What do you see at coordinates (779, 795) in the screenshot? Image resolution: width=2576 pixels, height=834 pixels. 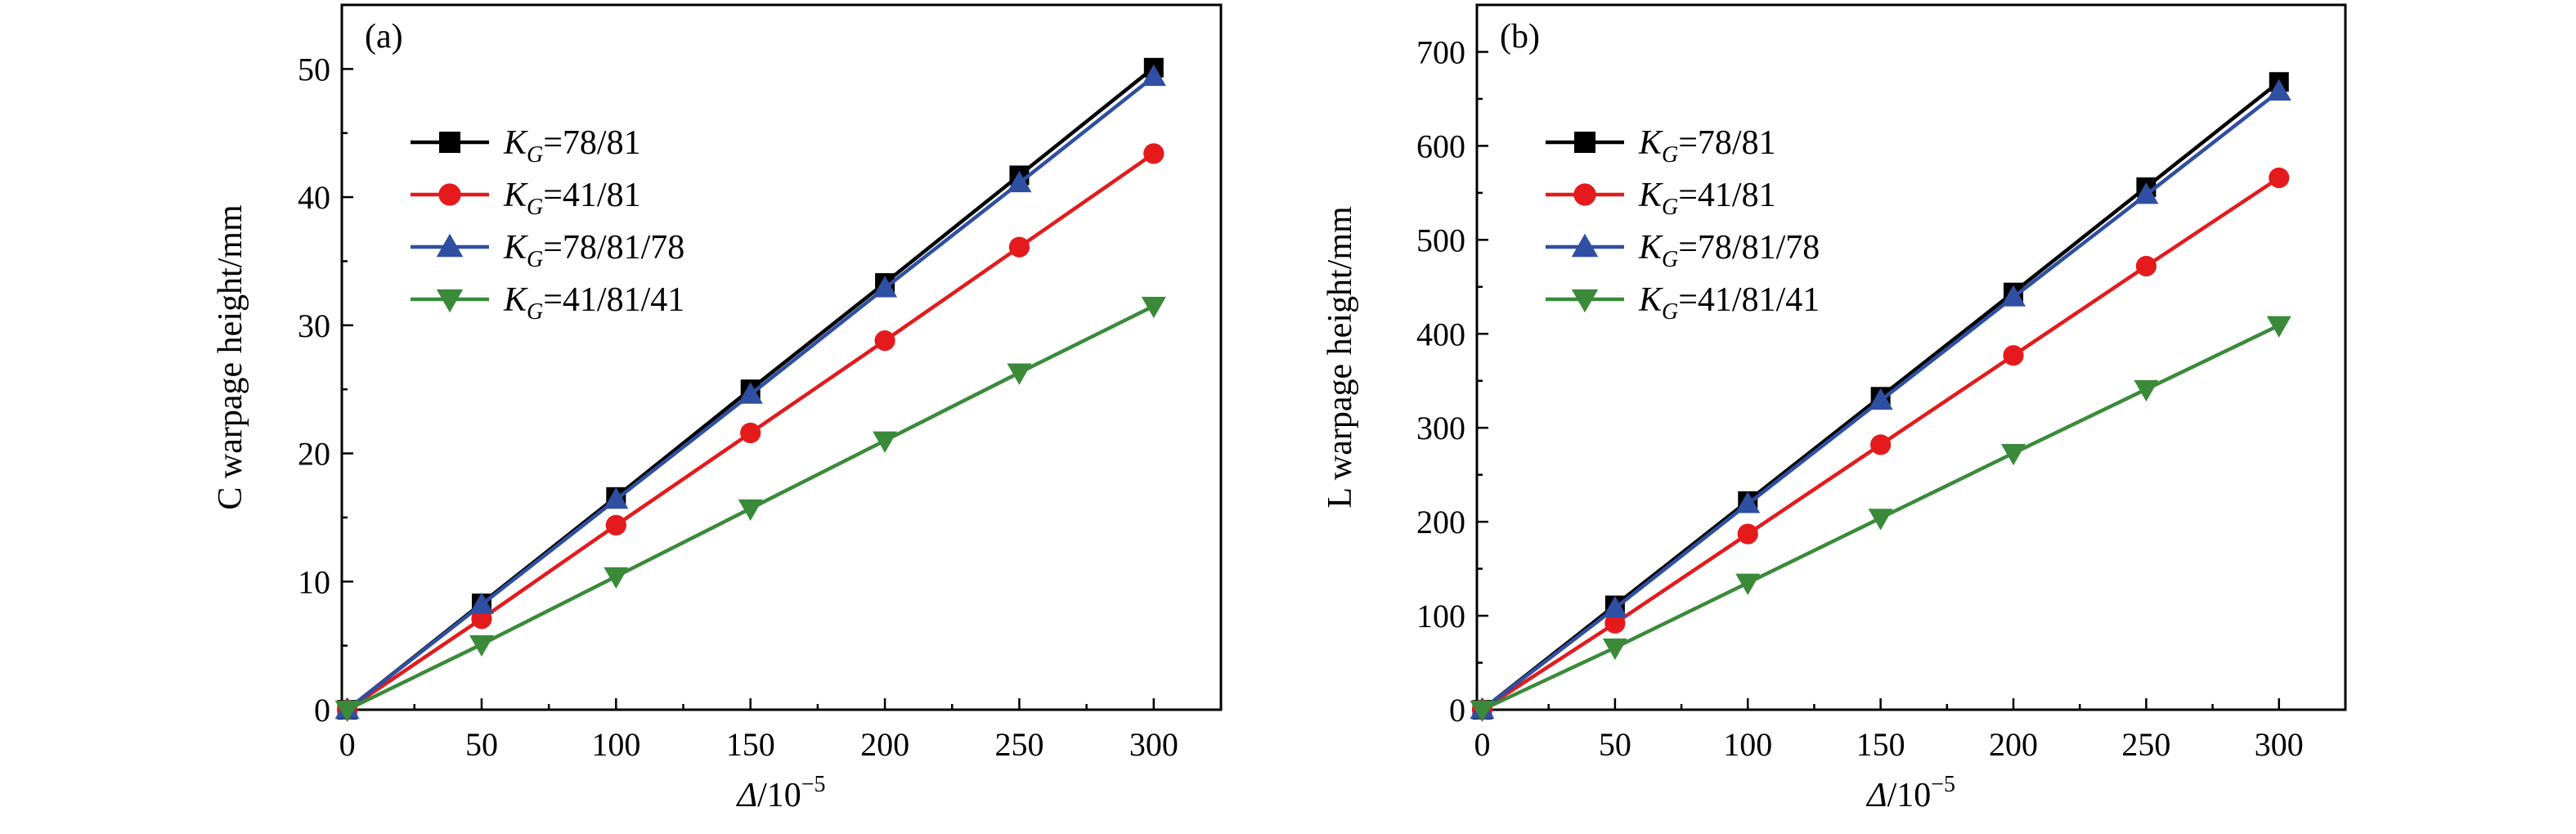 I see `x-axis-title-unit: /10` at bounding box center [779, 795].